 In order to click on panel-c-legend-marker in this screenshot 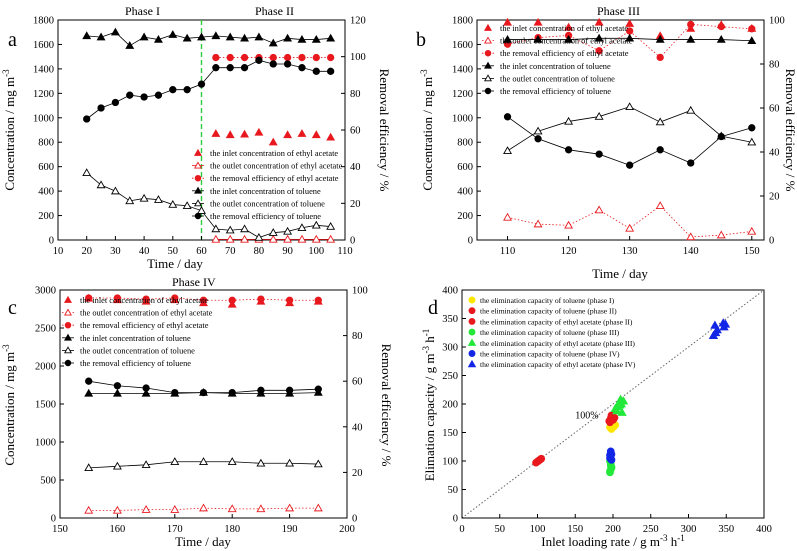, I will do `click(68, 350)`.